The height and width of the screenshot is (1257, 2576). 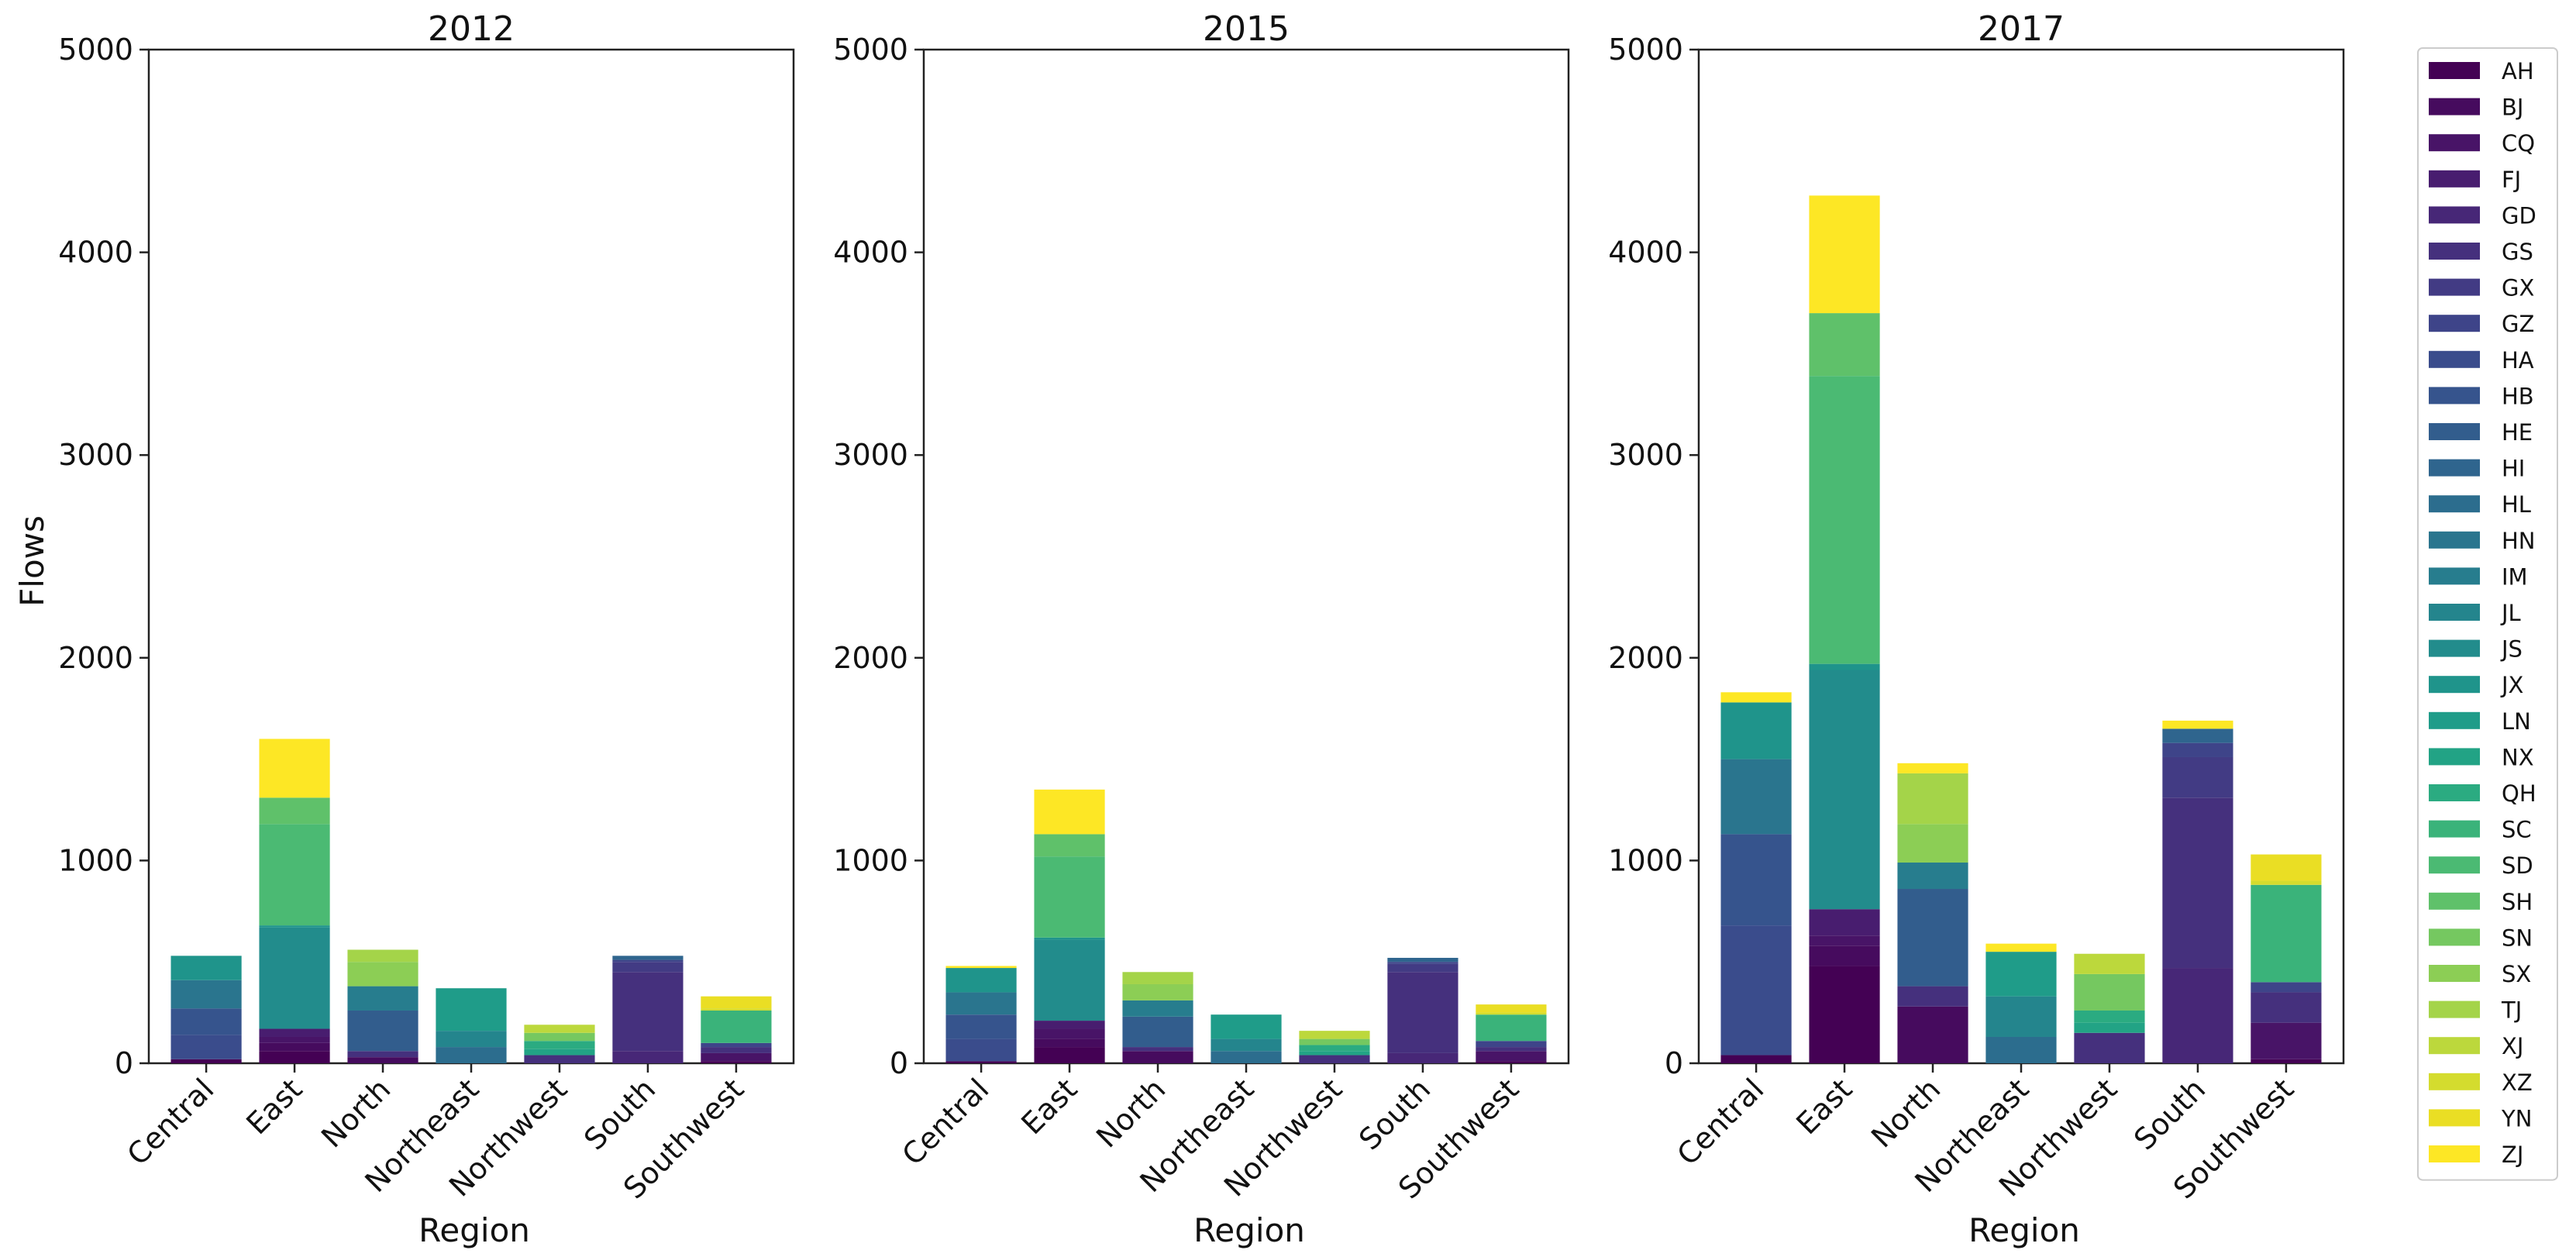 What do you see at coordinates (2513, 469) in the screenshot?
I see `legend-label-hi: HI` at bounding box center [2513, 469].